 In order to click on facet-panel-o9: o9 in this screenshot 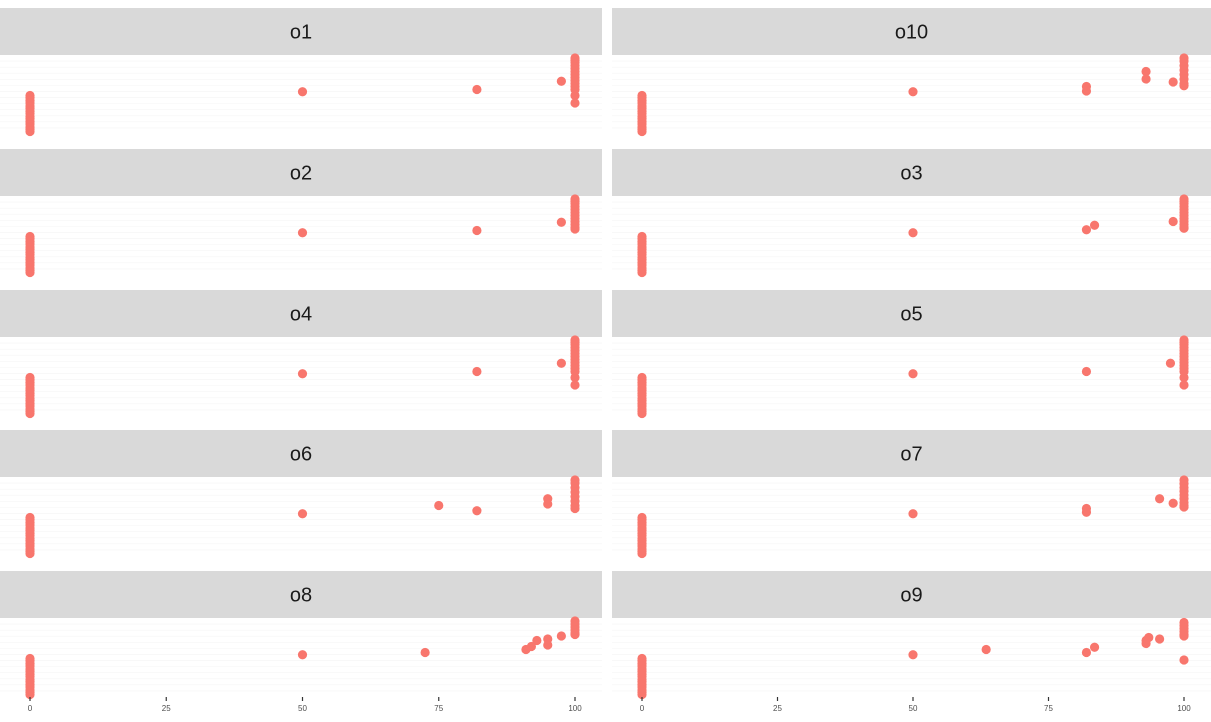, I will do `click(911, 635)`.